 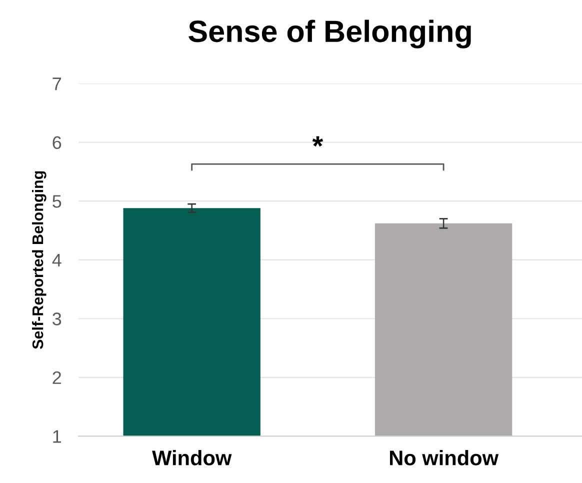 I want to click on y-tick-label: 2, so click(x=56, y=377).